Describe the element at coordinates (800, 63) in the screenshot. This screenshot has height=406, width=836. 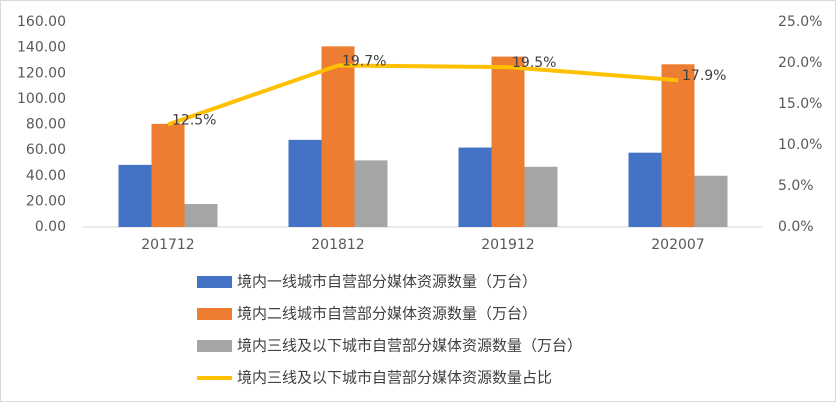
I see `y2-tick-label: 20.0%` at that location.